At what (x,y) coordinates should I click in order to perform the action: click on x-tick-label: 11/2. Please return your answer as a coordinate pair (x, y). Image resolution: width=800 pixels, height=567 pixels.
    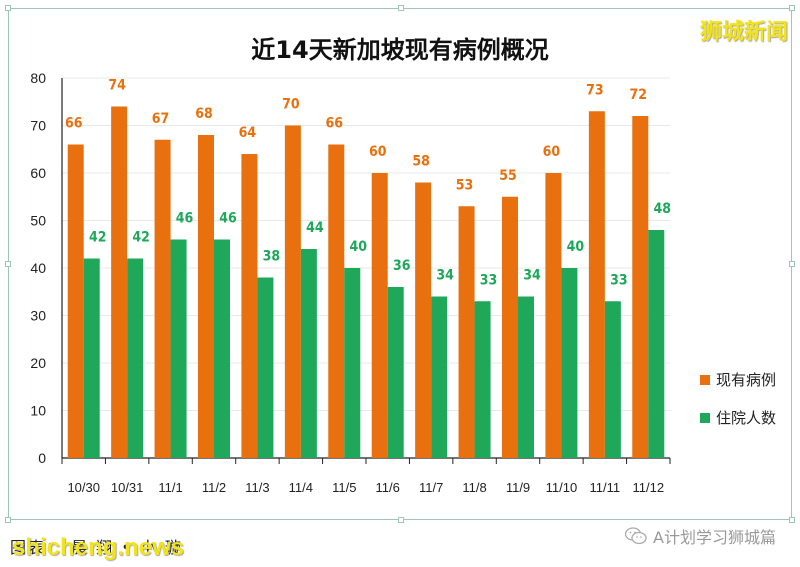
    Looking at the image, I should click on (214, 487).